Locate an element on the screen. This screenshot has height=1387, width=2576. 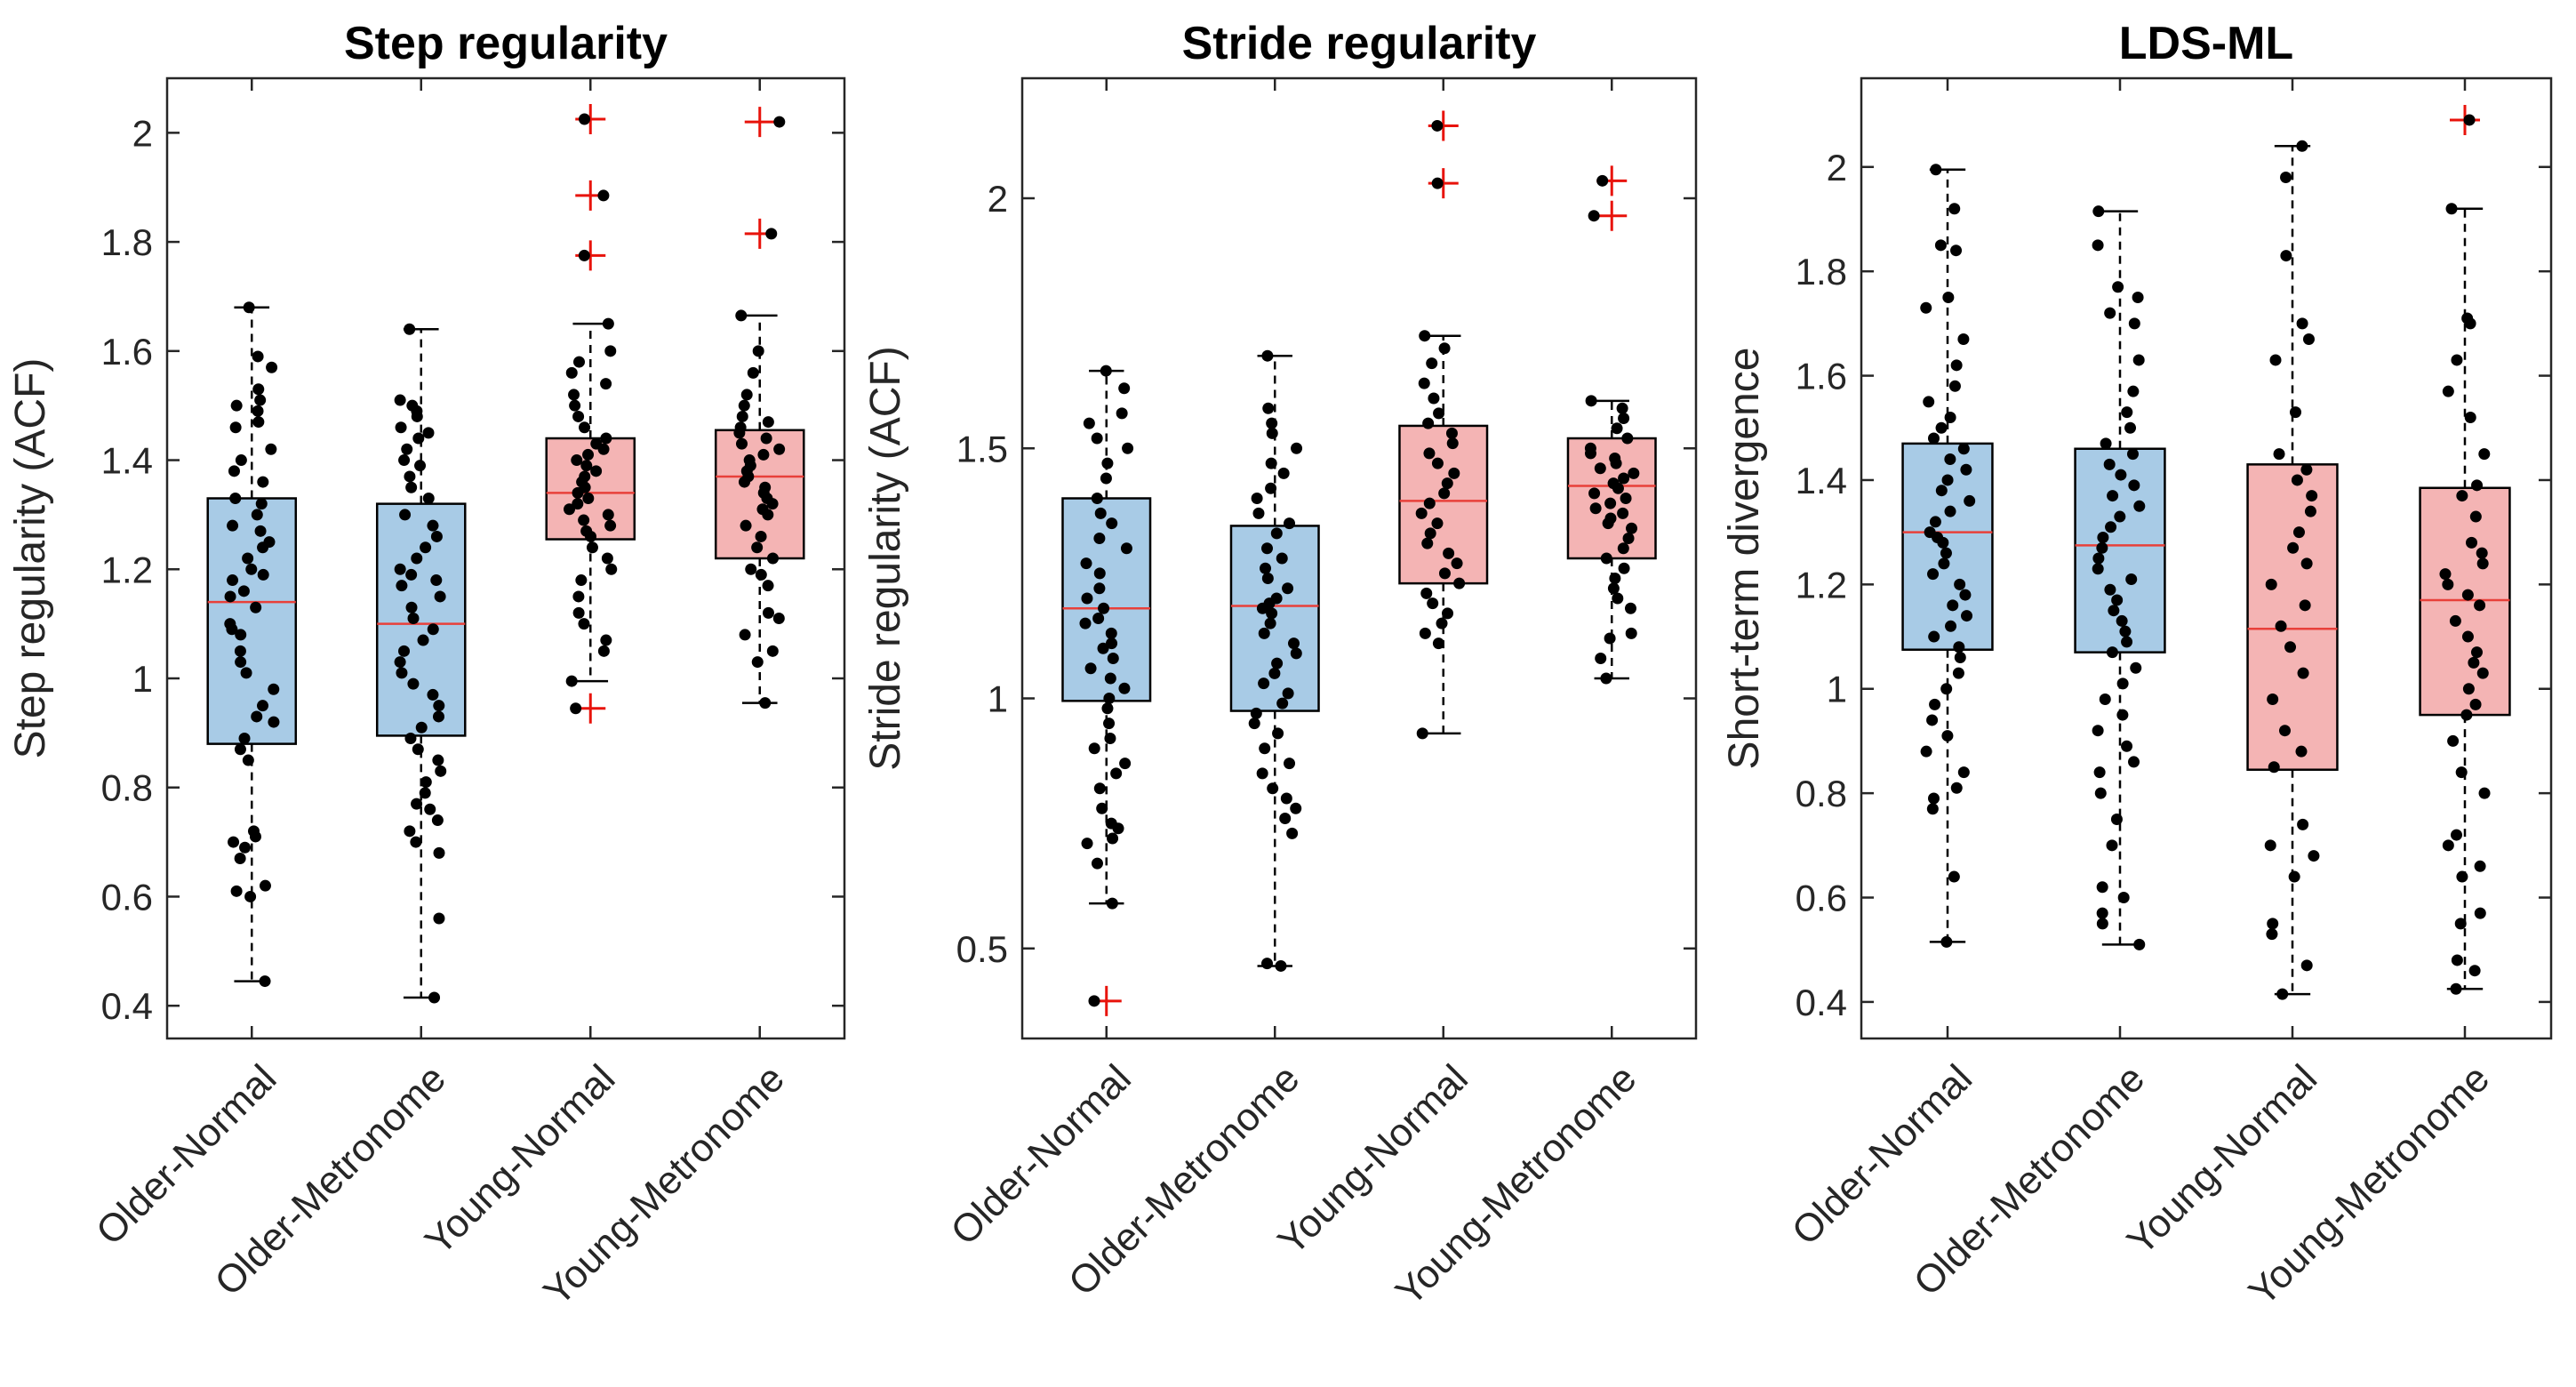
y-axis-label: Short-term divergence is located at coordinates (1744, 559).